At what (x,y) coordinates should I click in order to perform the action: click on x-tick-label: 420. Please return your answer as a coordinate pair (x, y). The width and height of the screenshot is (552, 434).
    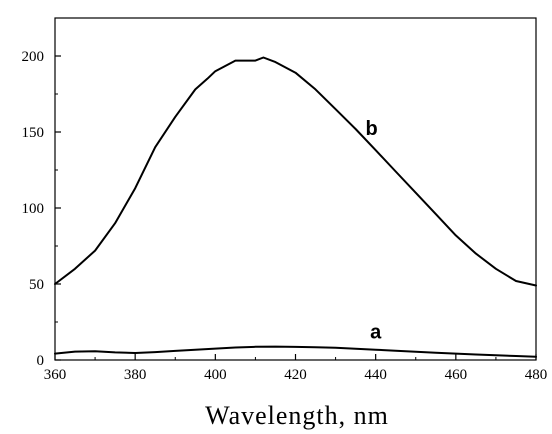
    Looking at the image, I should click on (295, 375).